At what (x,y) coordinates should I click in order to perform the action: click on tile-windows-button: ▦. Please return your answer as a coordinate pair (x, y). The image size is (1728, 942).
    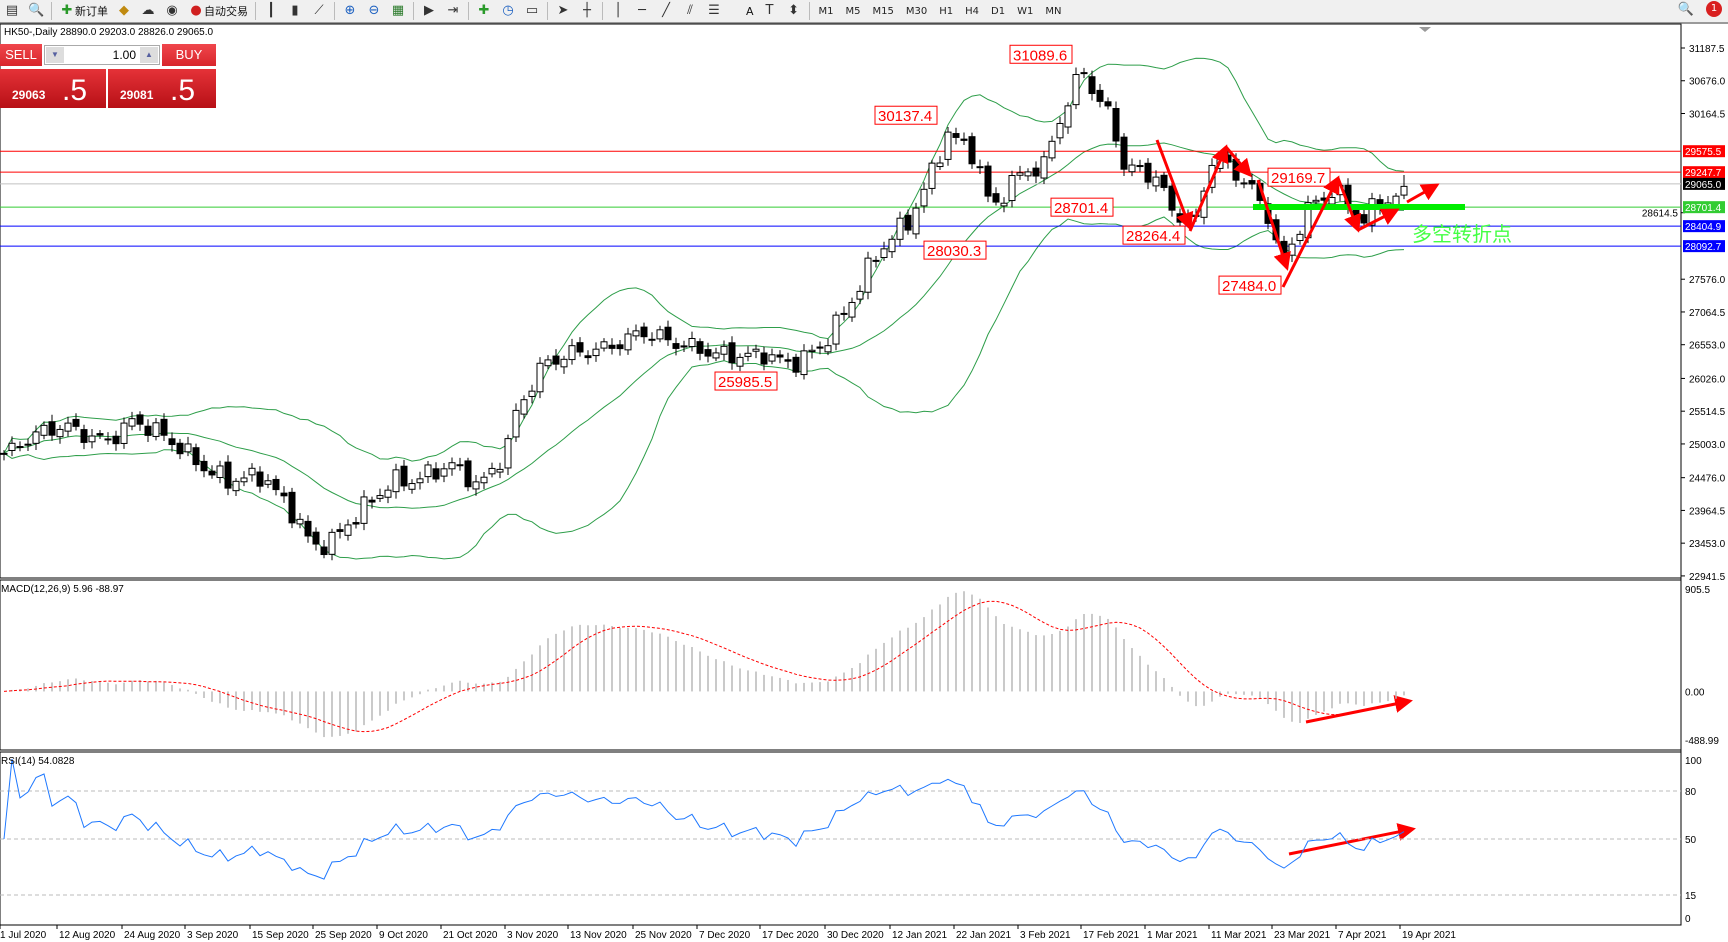
    Looking at the image, I should click on (398, 11).